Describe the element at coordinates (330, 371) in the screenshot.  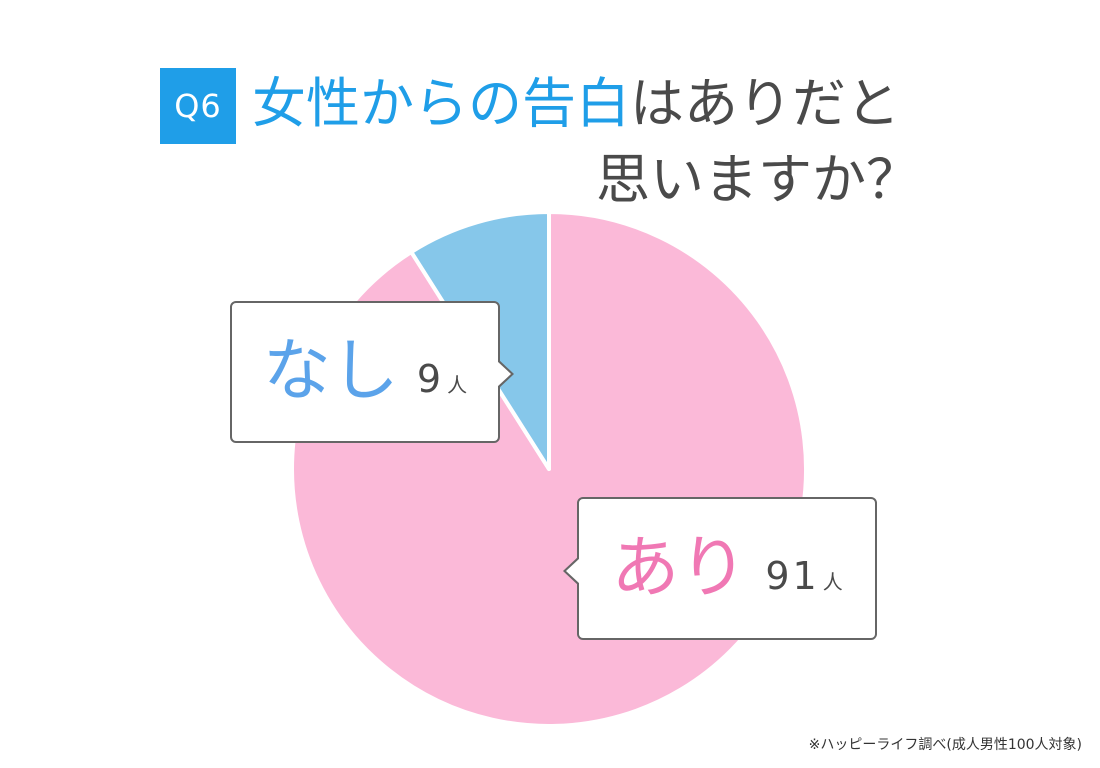
I see `callout-label-nashi: なし` at that location.